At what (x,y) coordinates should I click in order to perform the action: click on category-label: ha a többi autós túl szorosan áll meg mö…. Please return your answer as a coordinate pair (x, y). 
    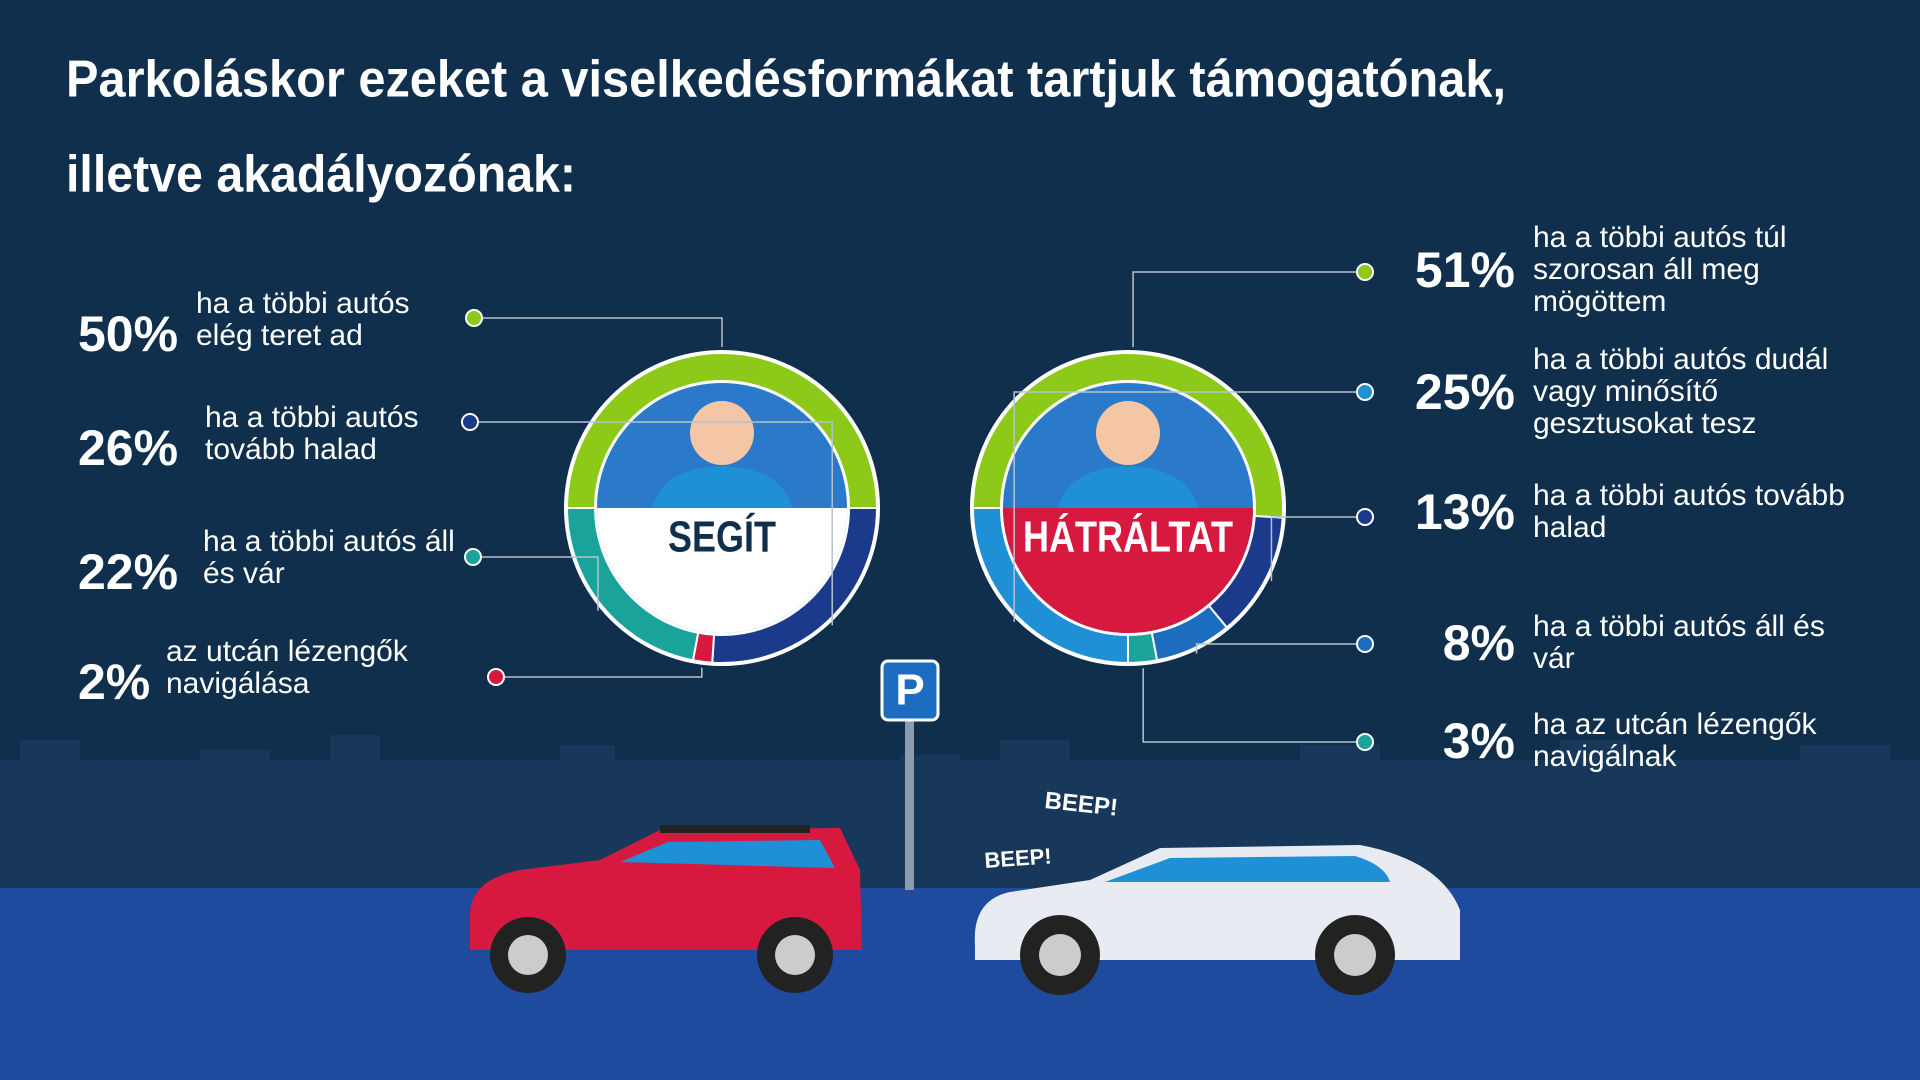
    Looking at the image, I should click on (1660, 269).